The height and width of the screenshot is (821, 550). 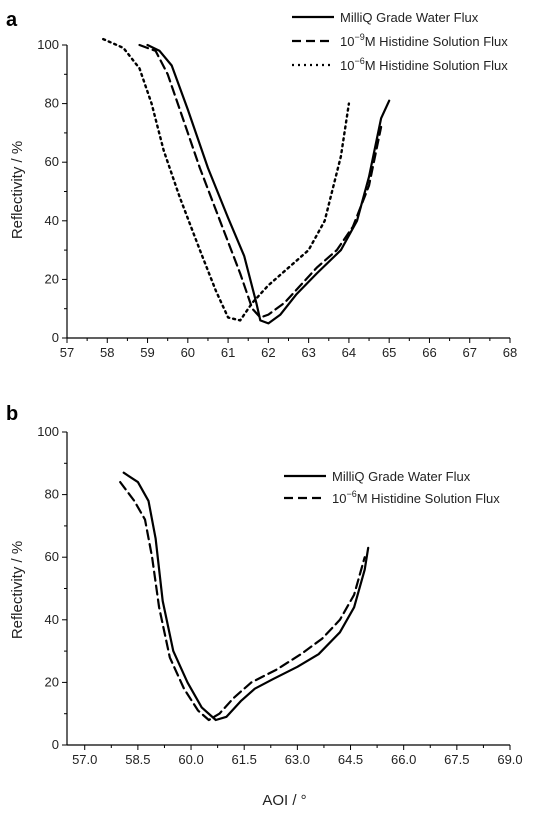 What do you see at coordinates (509, 759) in the screenshot?
I see `x-tick-label: 69.0` at bounding box center [509, 759].